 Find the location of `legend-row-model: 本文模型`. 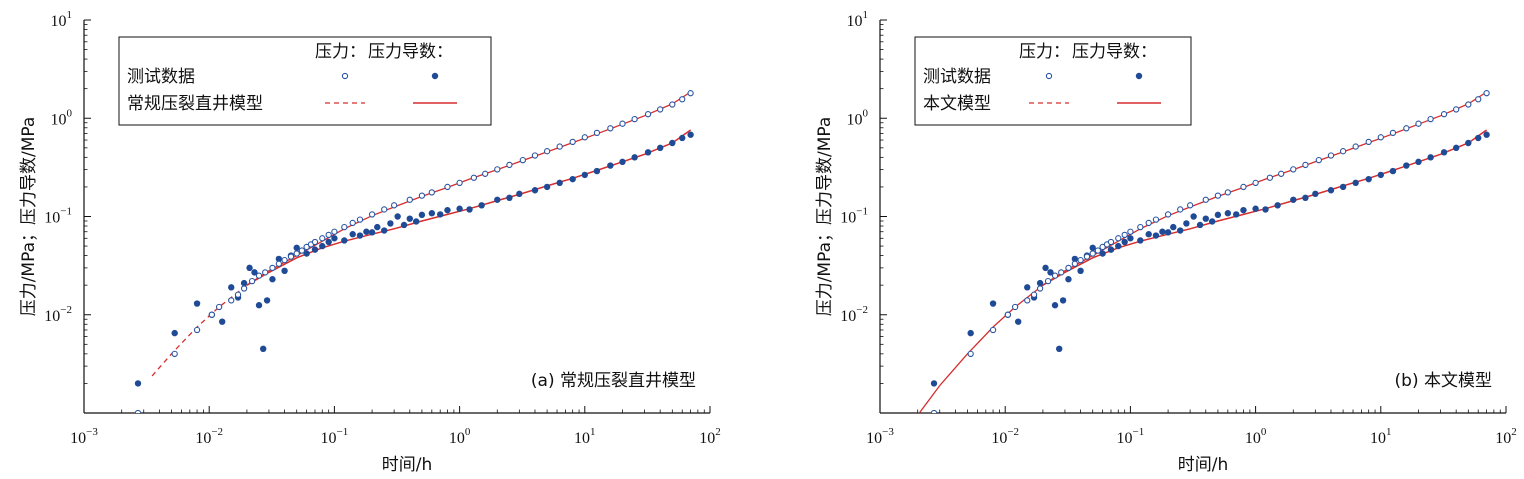

legend-row-model: 本文模型 is located at coordinates (957, 104).